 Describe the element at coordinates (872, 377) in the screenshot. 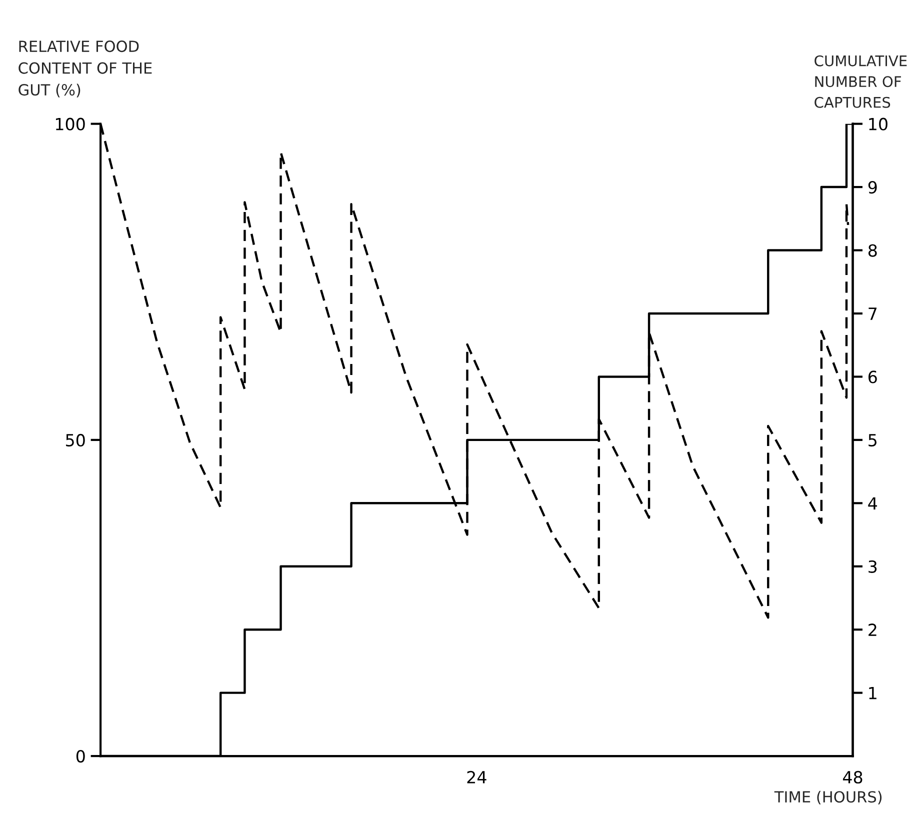

I see `y2-tick-label: 6` at that location.